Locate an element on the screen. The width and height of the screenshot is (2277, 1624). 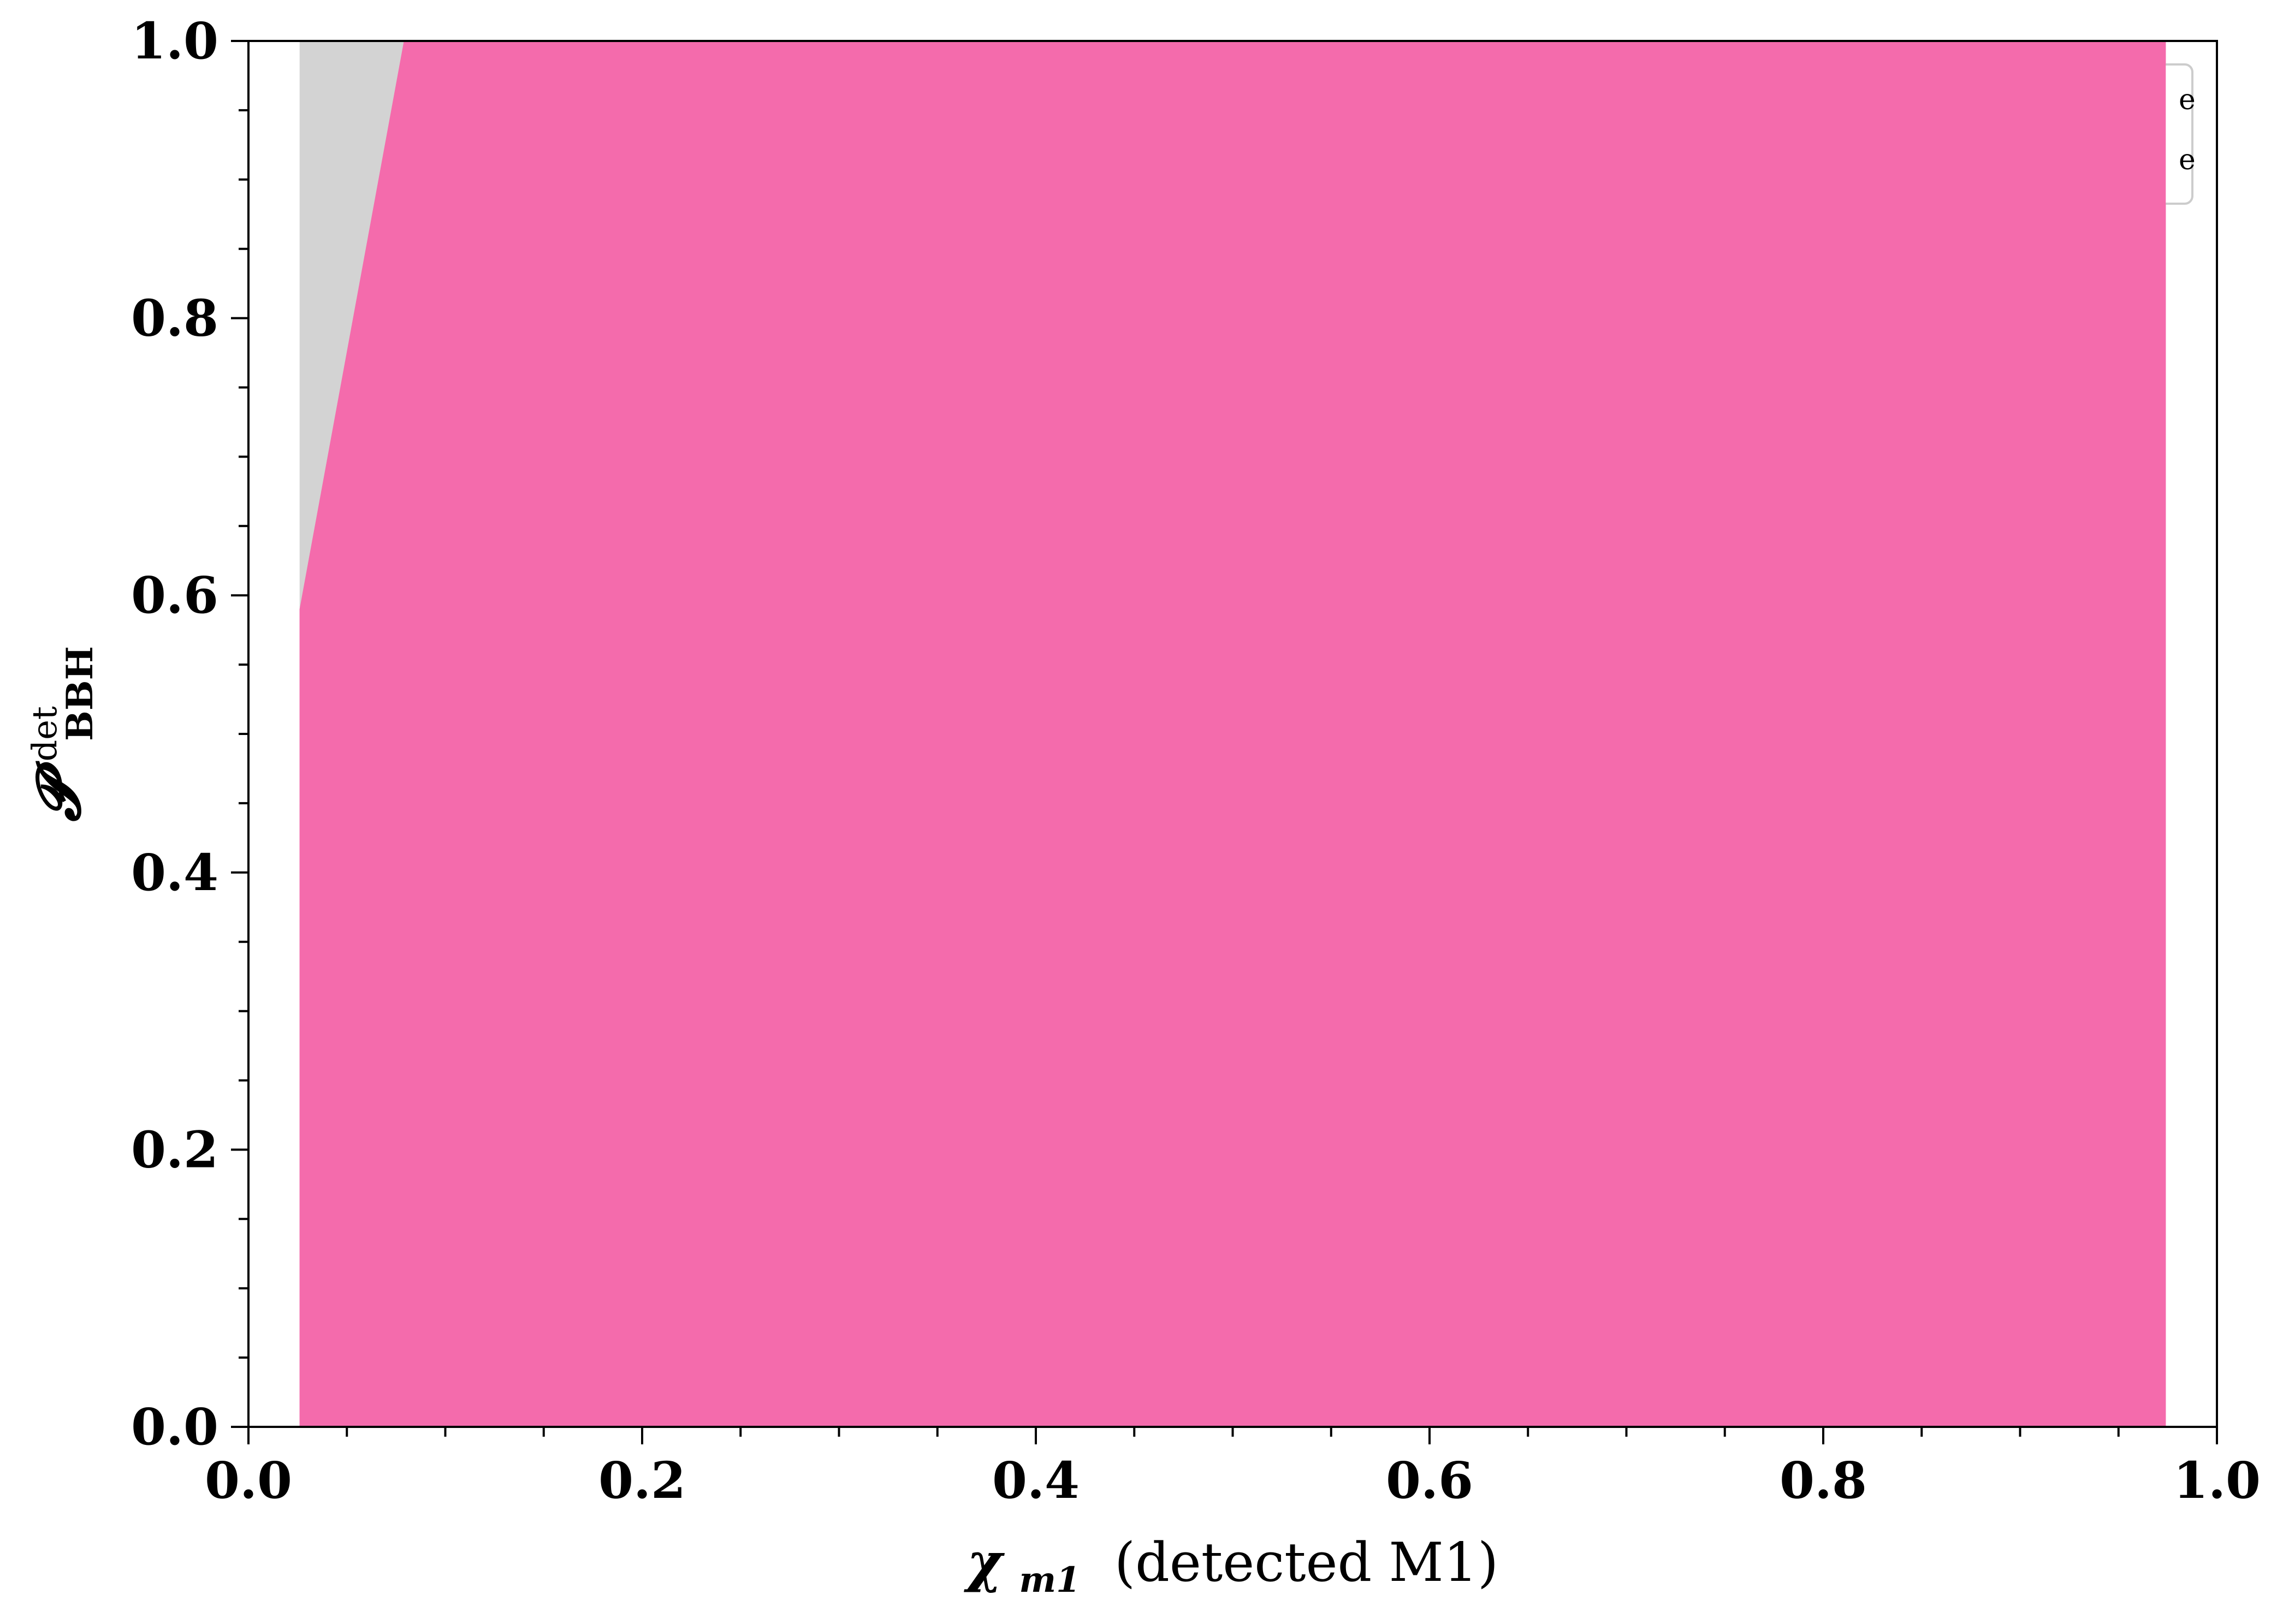
x-tick-label: 0.4 is located at coordinates (1036, 1480).